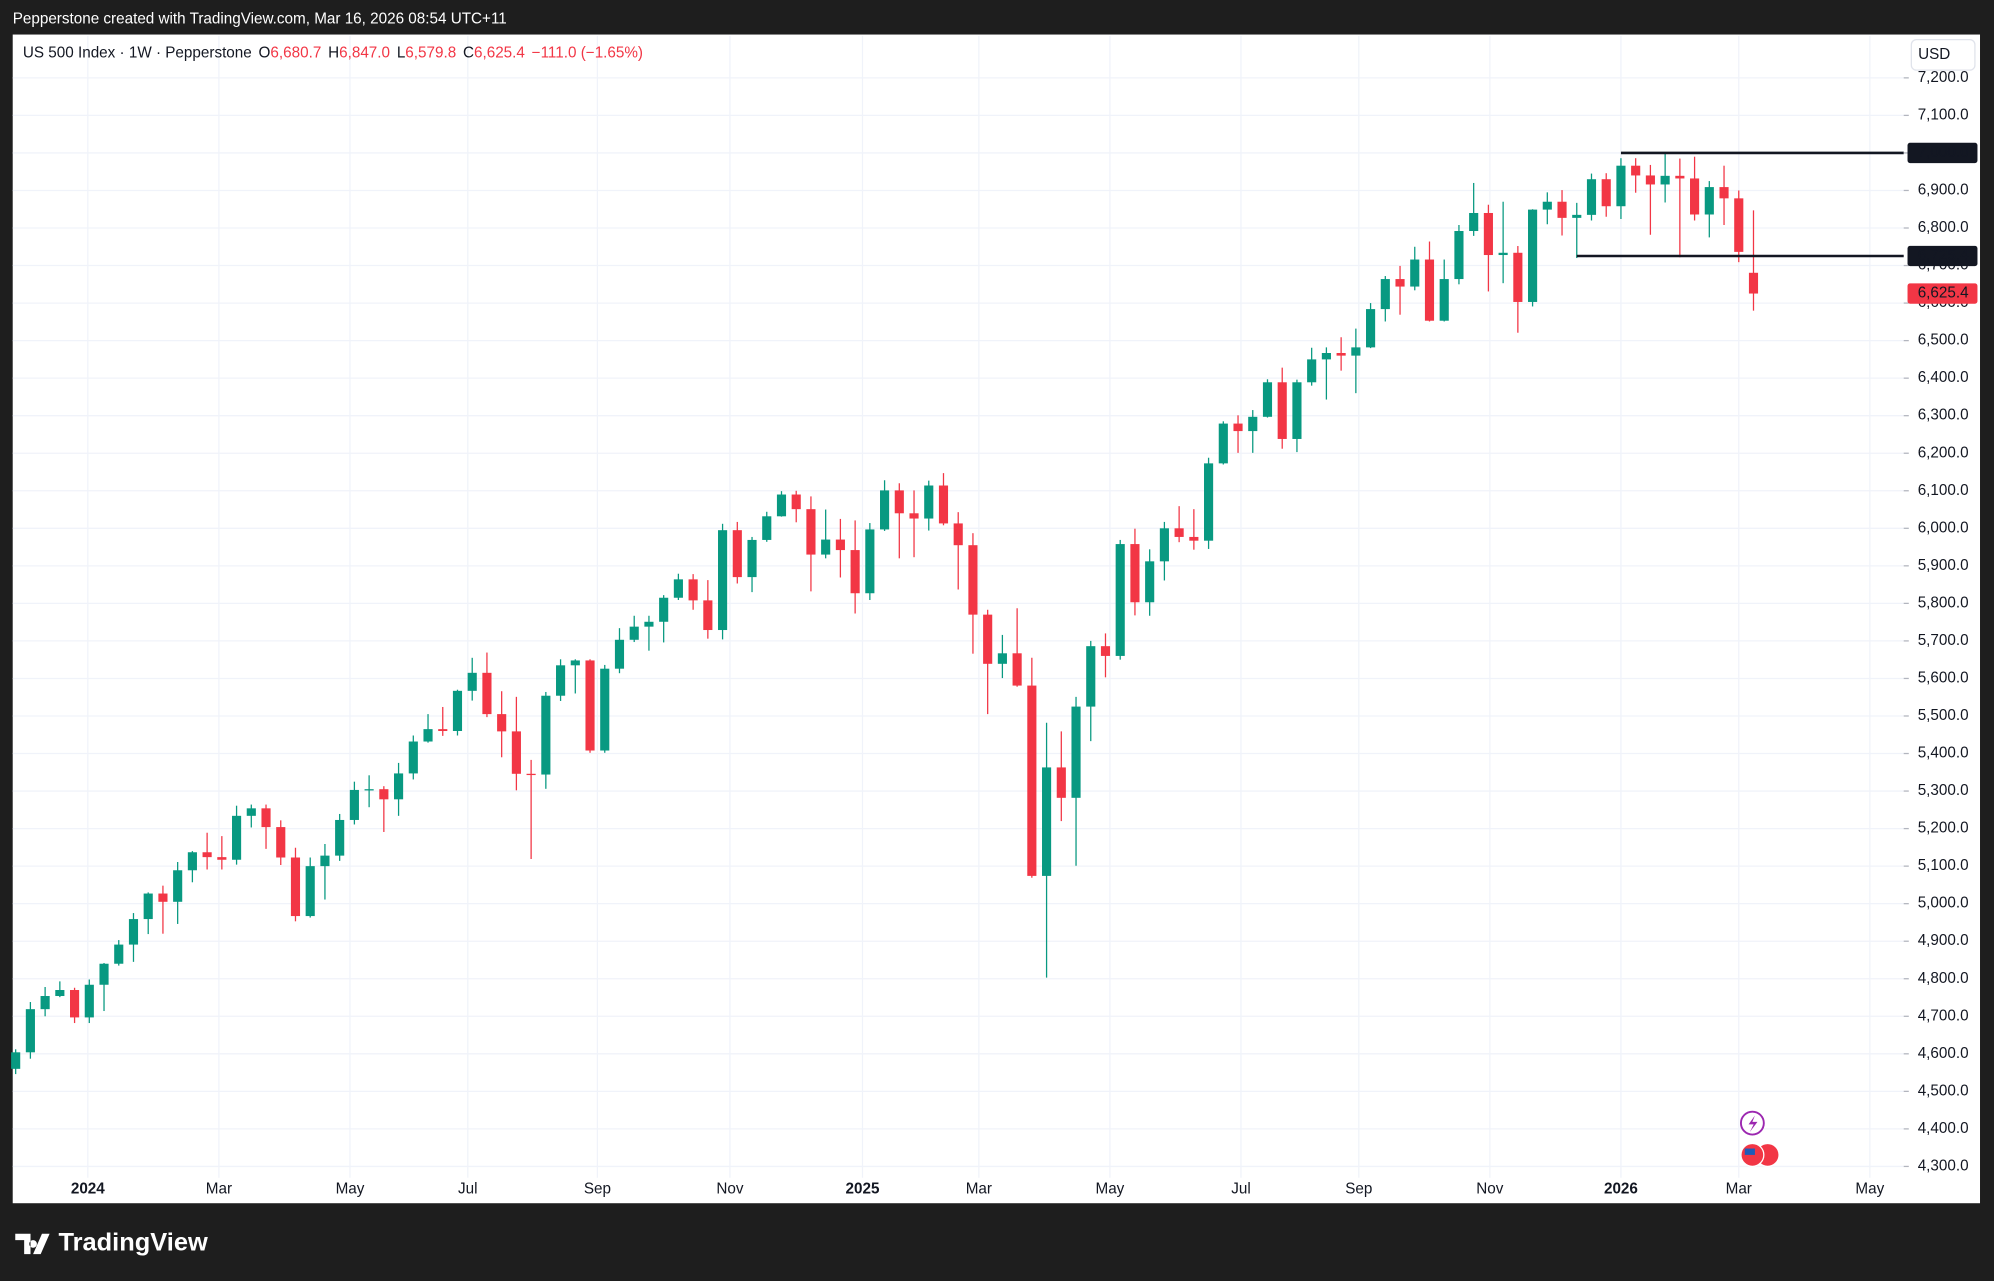 Image resolution: width=1994 pixels, height=1281 pixels. Describe the element at coordinates (1943, 377) in the screenshot. I see `y-tick-label: 6,400.0` at that location.